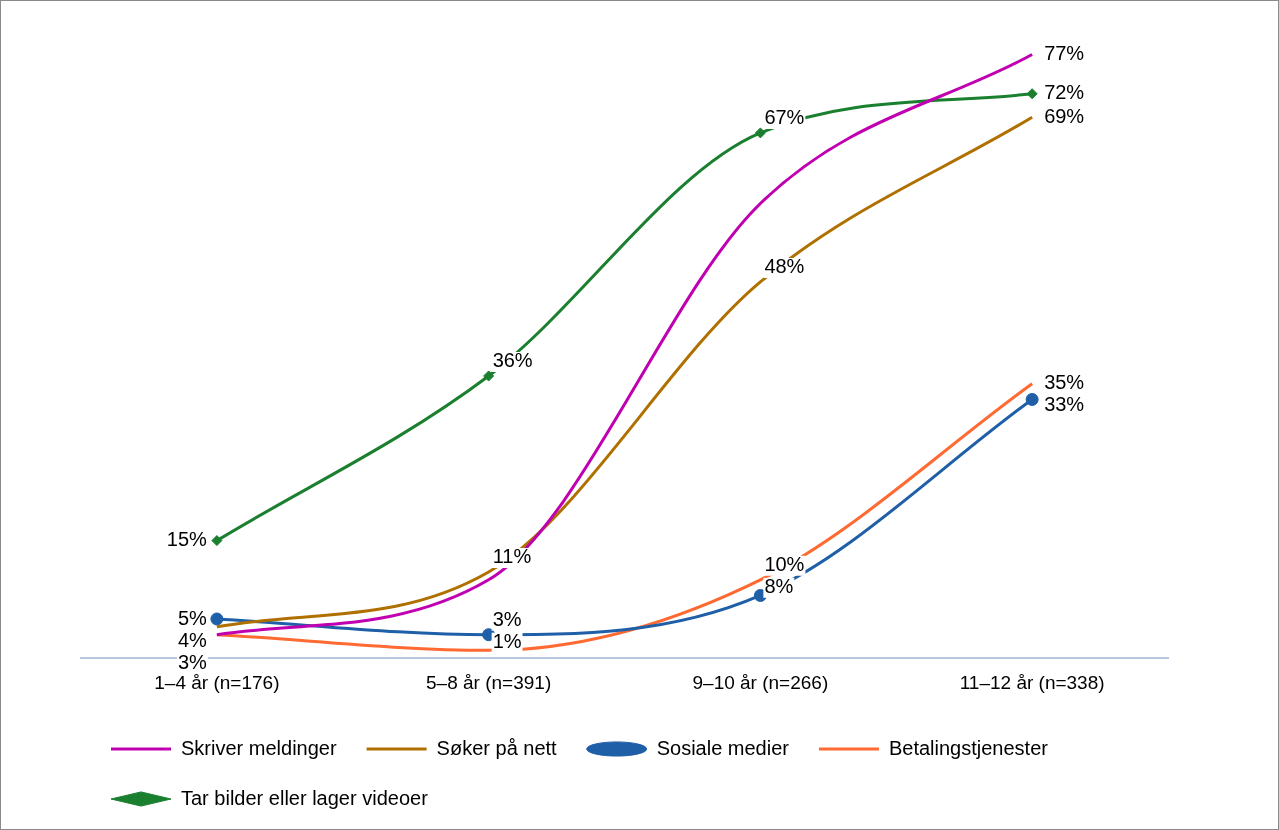  What do you see at coordinates (1032, 682) in the screenshot?
I see `x-tick-label: 11–12 år (n=338)` at bounding box center [1032, 682].